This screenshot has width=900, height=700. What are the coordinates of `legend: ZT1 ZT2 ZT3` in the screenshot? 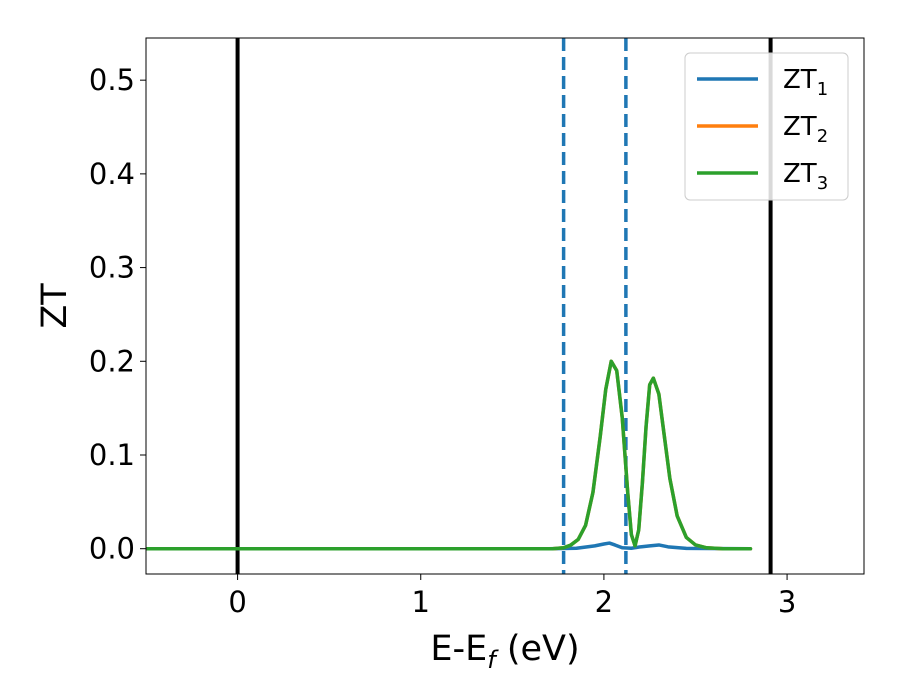 It's located at (766, 126).